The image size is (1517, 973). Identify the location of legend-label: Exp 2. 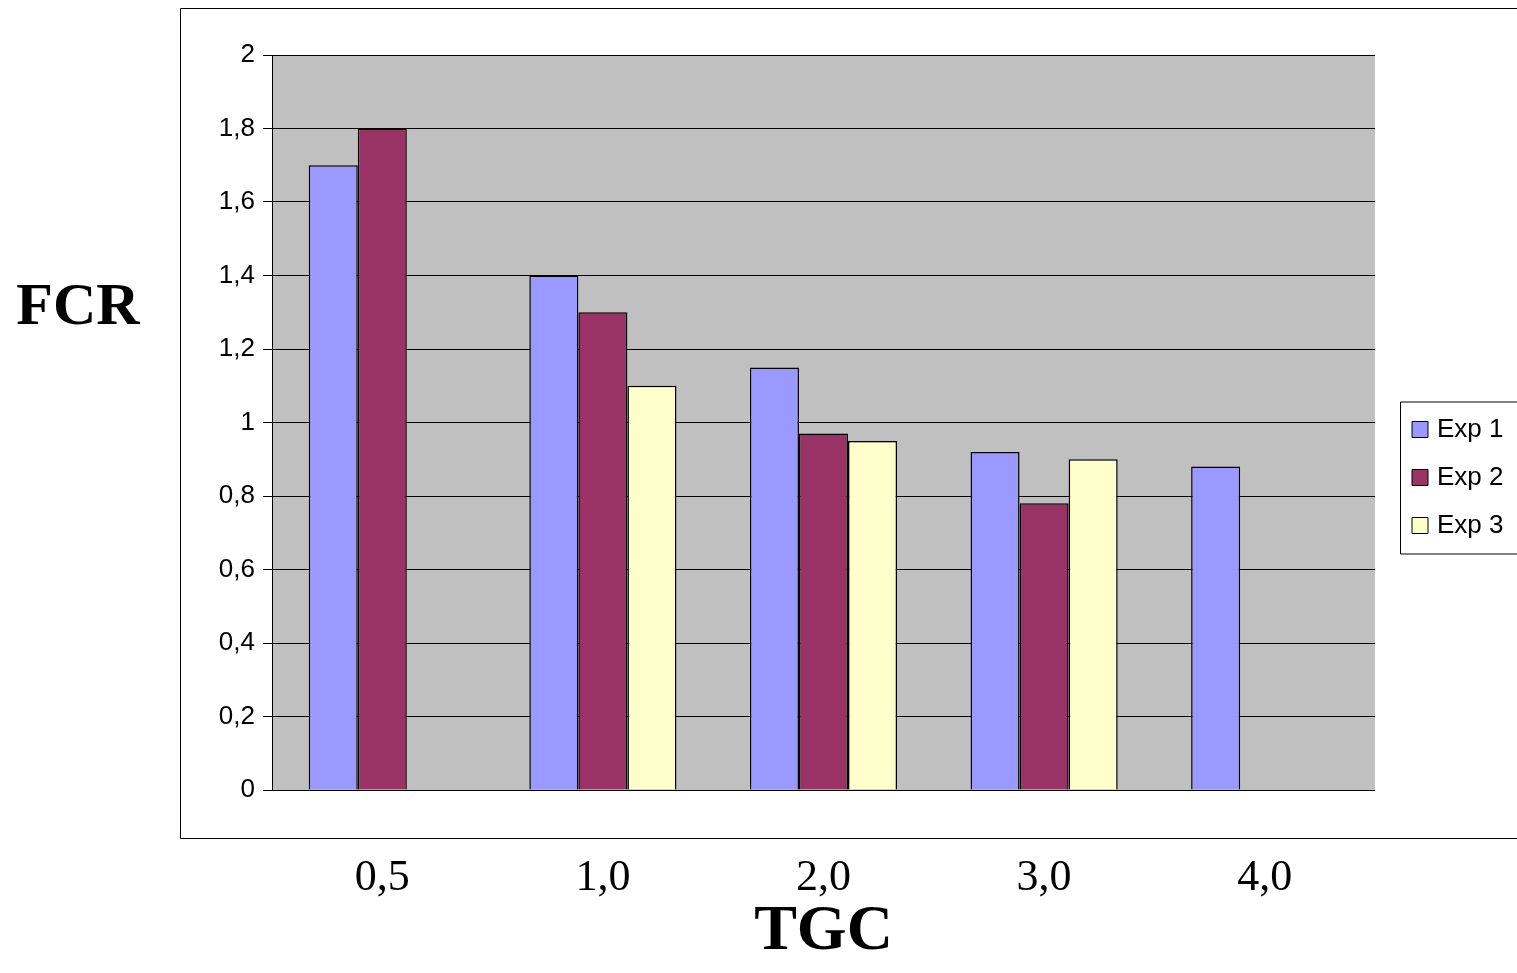
(1470, 475).